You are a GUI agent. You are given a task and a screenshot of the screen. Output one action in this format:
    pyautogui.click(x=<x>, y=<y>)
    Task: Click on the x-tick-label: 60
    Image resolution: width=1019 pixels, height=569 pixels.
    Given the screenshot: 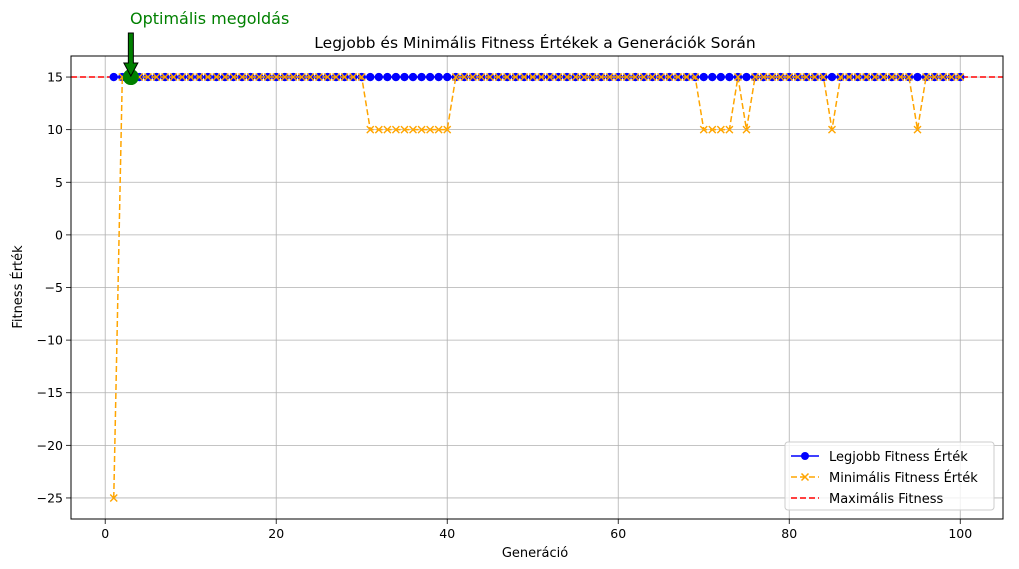 What is the action you would take?
    pyautogui.click(x=618, y=533)
    